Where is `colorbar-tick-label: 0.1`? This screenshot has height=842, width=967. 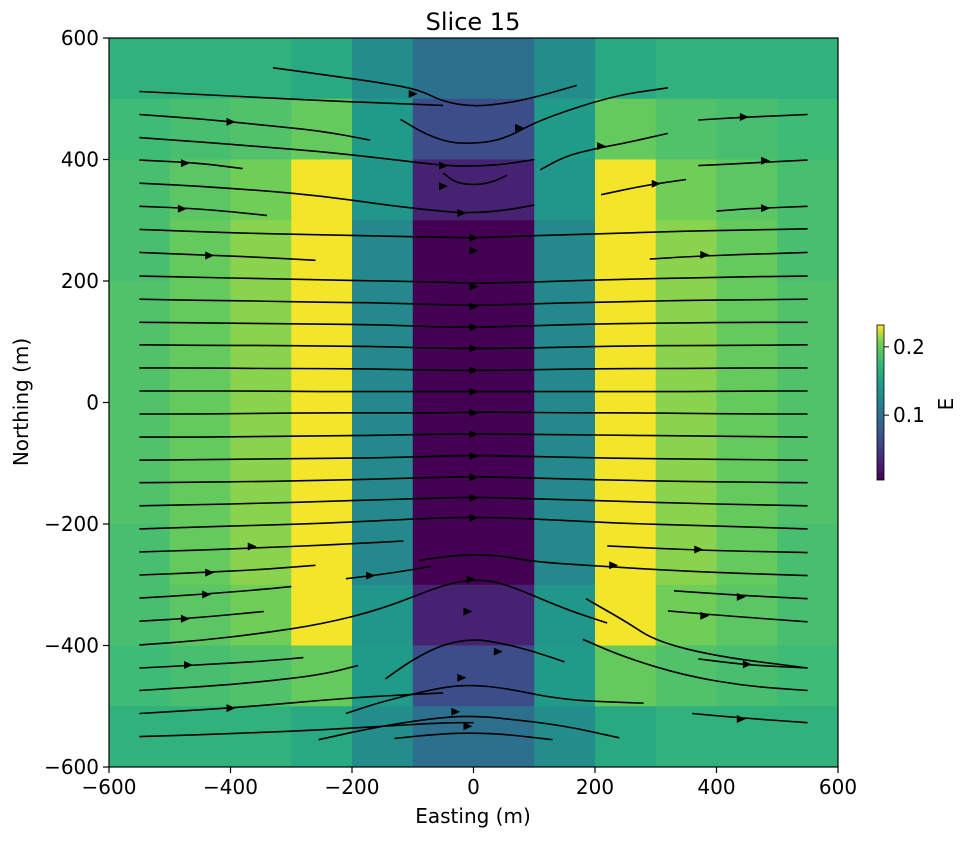
colorbar-tick-label: 0.1 is located at coordinates (909, 415).